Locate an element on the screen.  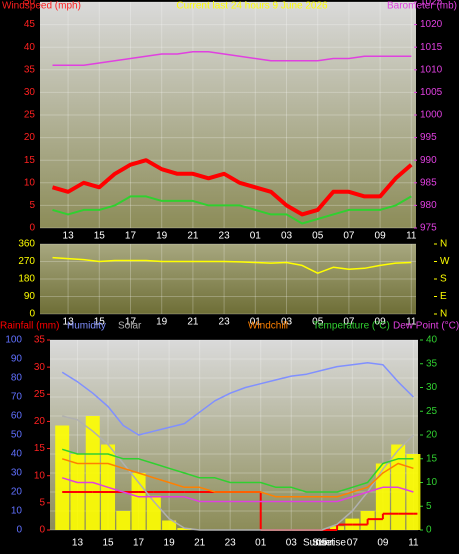
y-tick-label: 45 is located at coordinates (30, 24).